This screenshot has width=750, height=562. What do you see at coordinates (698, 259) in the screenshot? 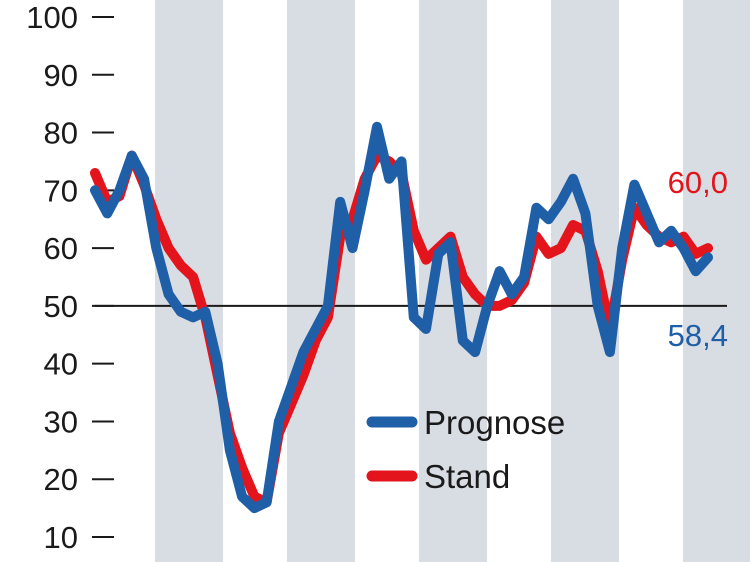
I see `end-labels: 58,4 60,0` at bounding box center [698, 259].